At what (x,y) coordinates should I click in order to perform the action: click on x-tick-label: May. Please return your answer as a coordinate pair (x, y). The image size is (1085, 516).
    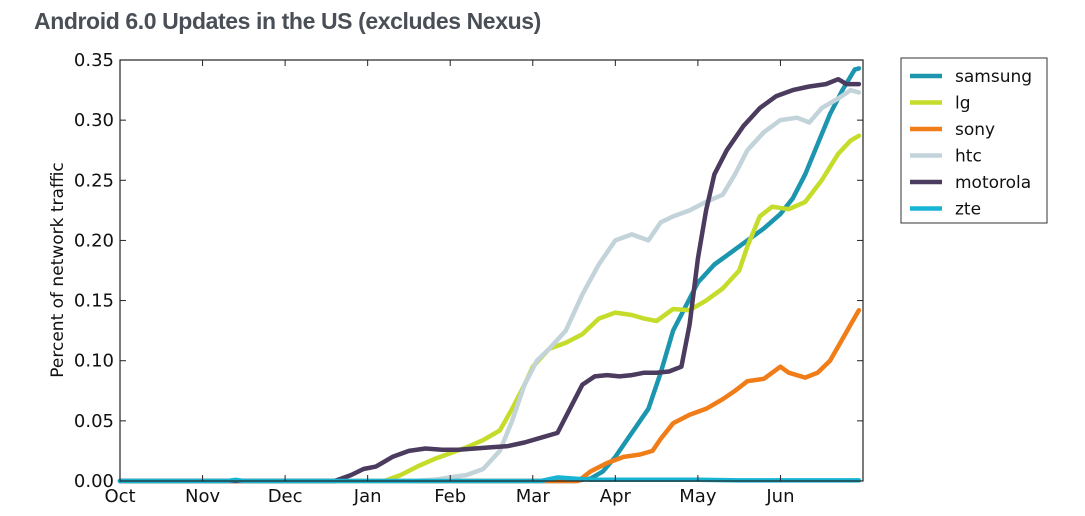
    Looking at the image, I should click on (698, 496).